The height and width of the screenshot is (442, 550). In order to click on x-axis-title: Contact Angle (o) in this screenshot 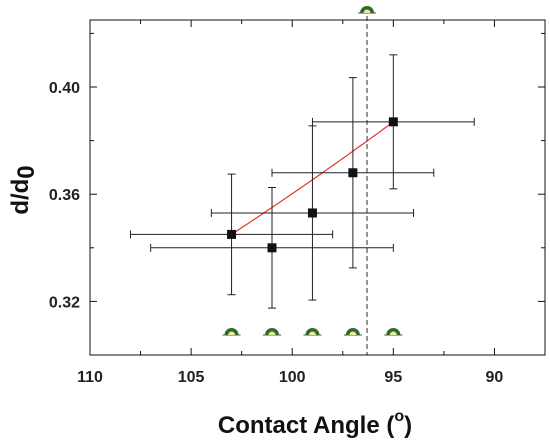, I will do `click(315, 423)`.